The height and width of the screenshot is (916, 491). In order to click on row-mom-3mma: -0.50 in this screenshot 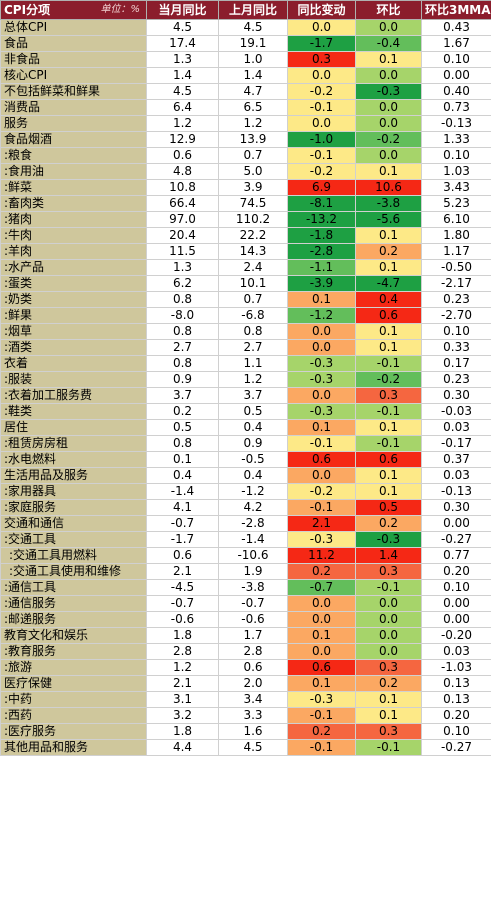, I will do `click(456, 267)`.